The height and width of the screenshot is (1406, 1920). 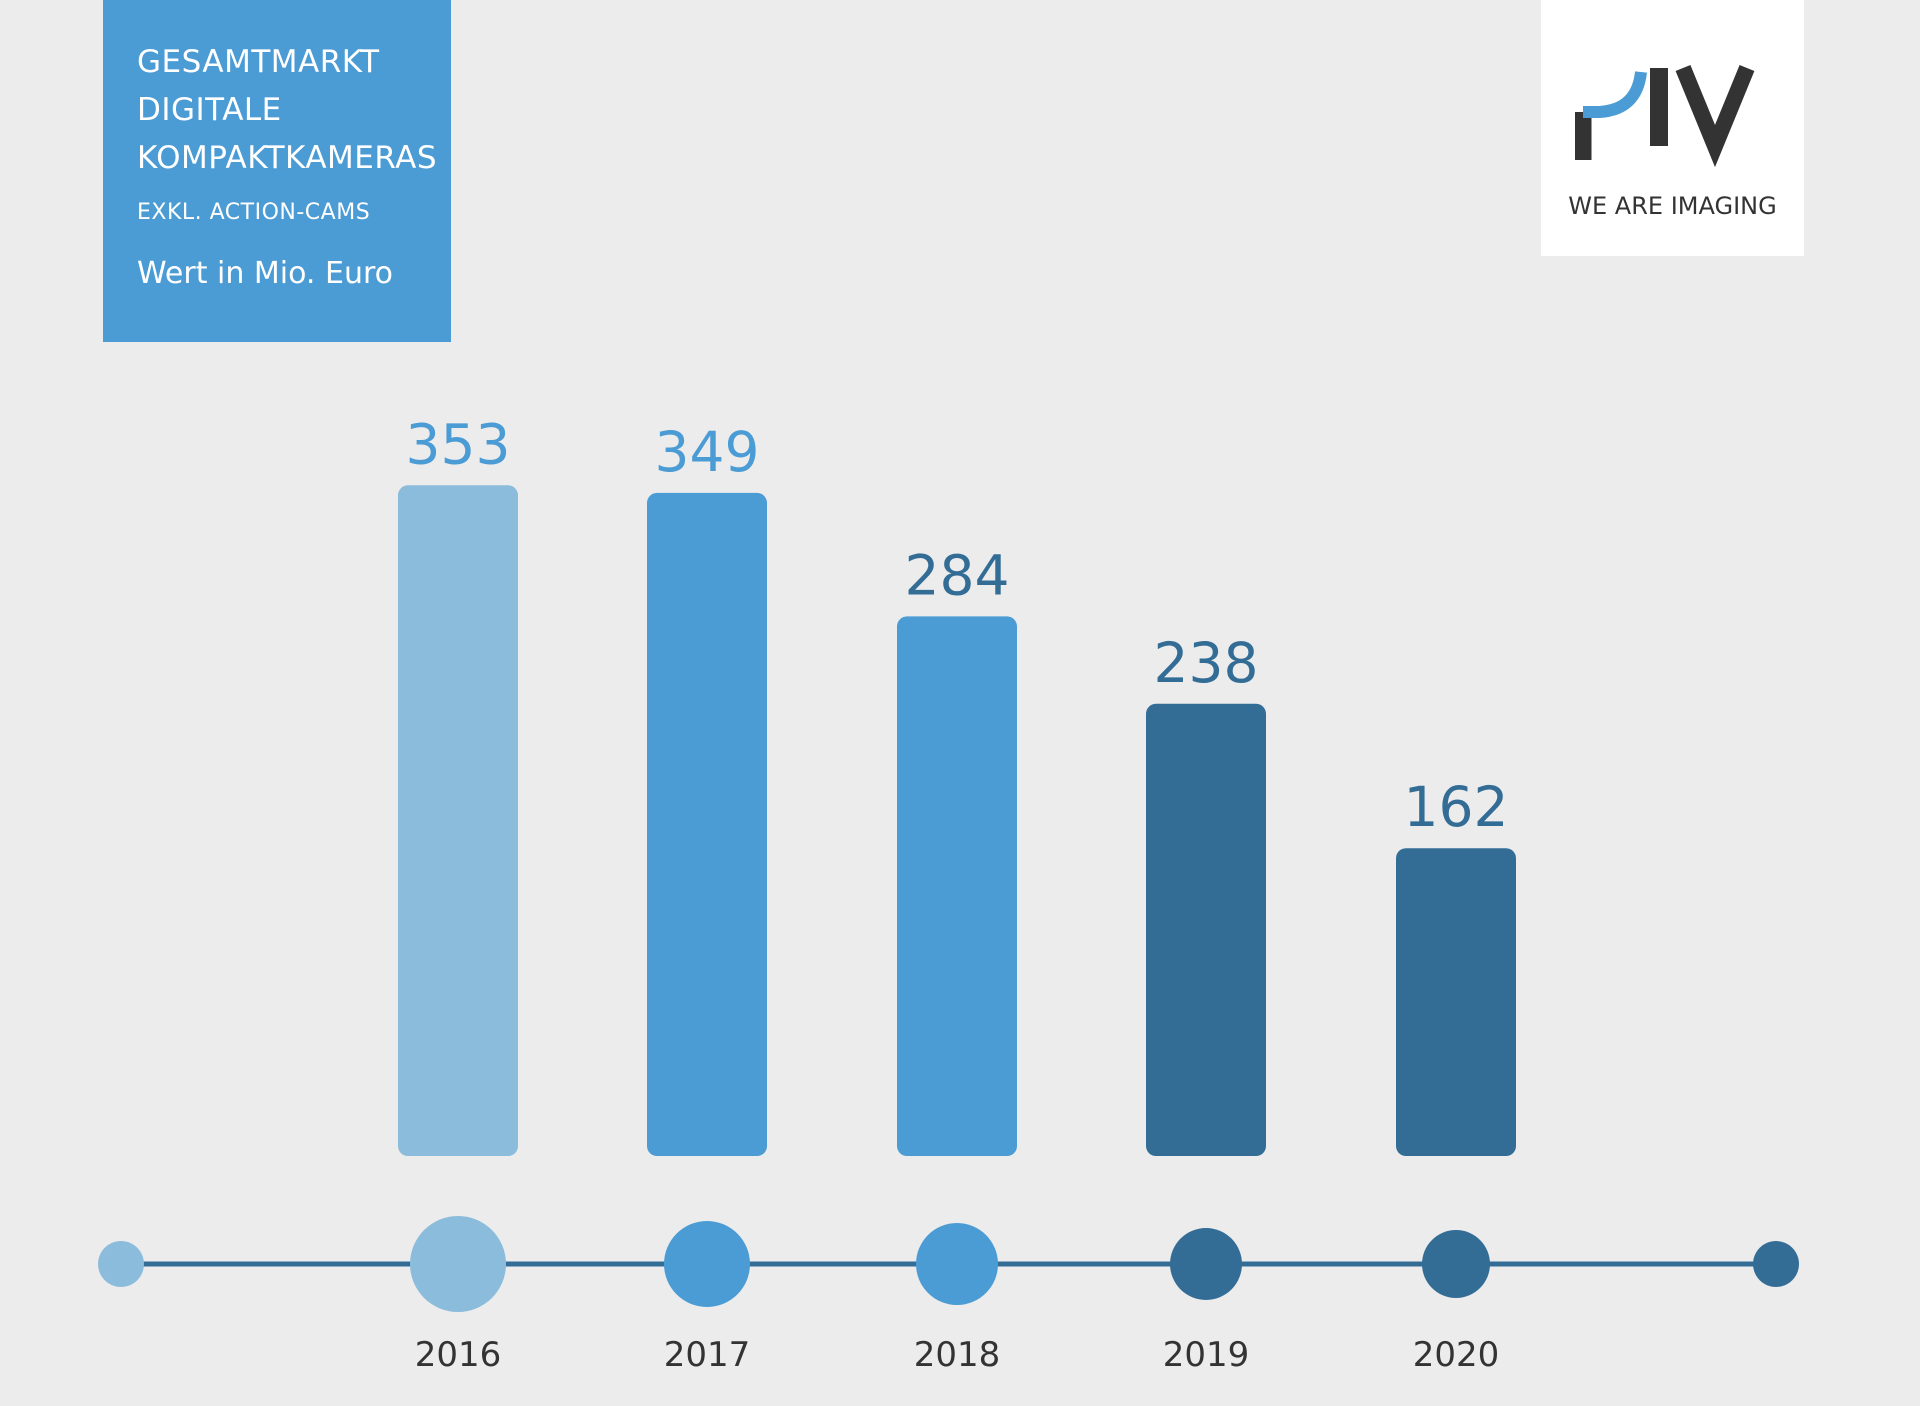 I want to click on timeline-marker-2017, so click(x=707, y=1264).